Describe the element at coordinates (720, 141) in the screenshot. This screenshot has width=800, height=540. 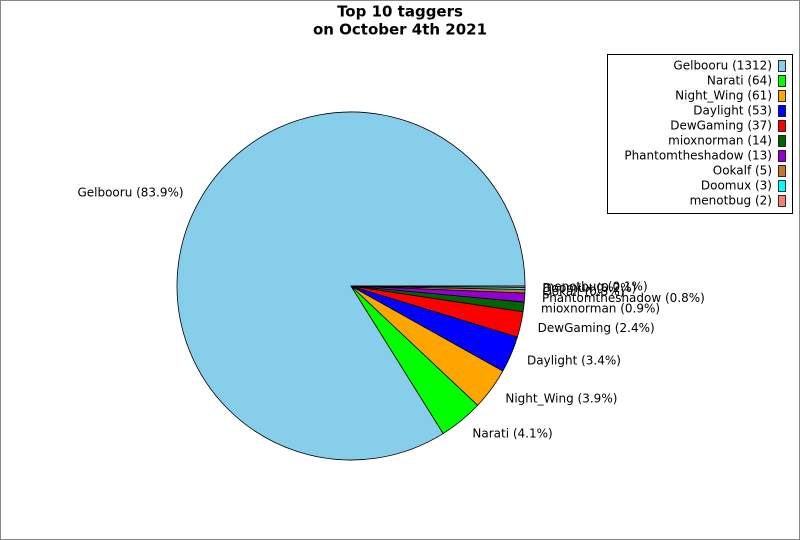
I see `legend-label: mioxnorman (14)` at that location.